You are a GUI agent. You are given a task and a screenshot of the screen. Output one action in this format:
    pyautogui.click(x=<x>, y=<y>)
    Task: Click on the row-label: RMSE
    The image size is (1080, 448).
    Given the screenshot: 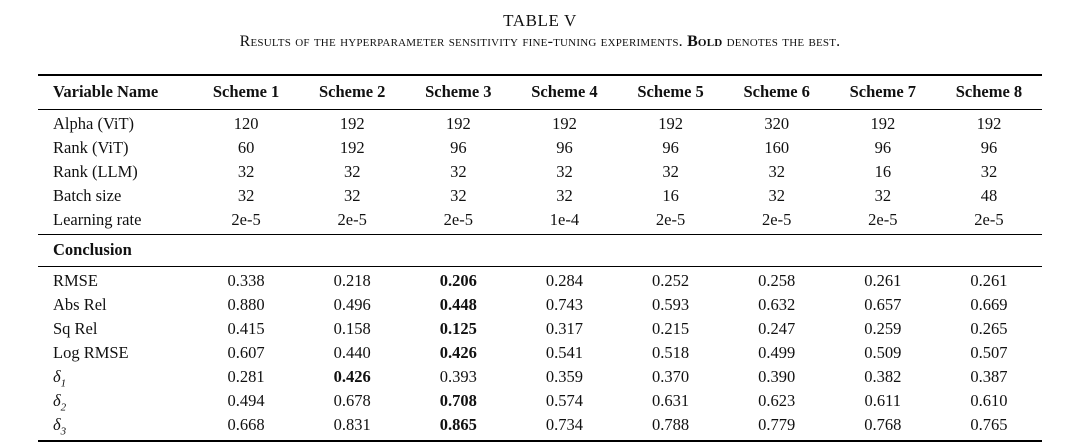 What is the action you would take?
    pyautogui.click(x=75, y=280)
    